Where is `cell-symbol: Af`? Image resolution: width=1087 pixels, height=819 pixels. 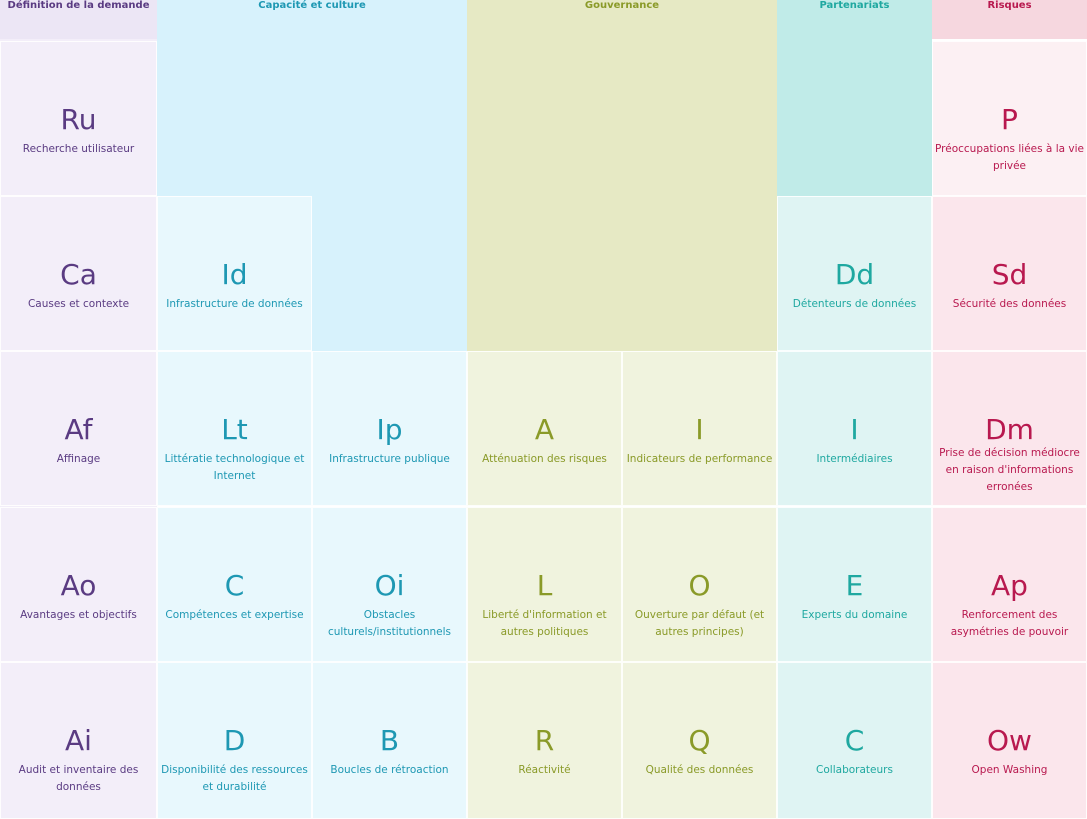 cell-symbol: Af is located at coordinates (78, 429).